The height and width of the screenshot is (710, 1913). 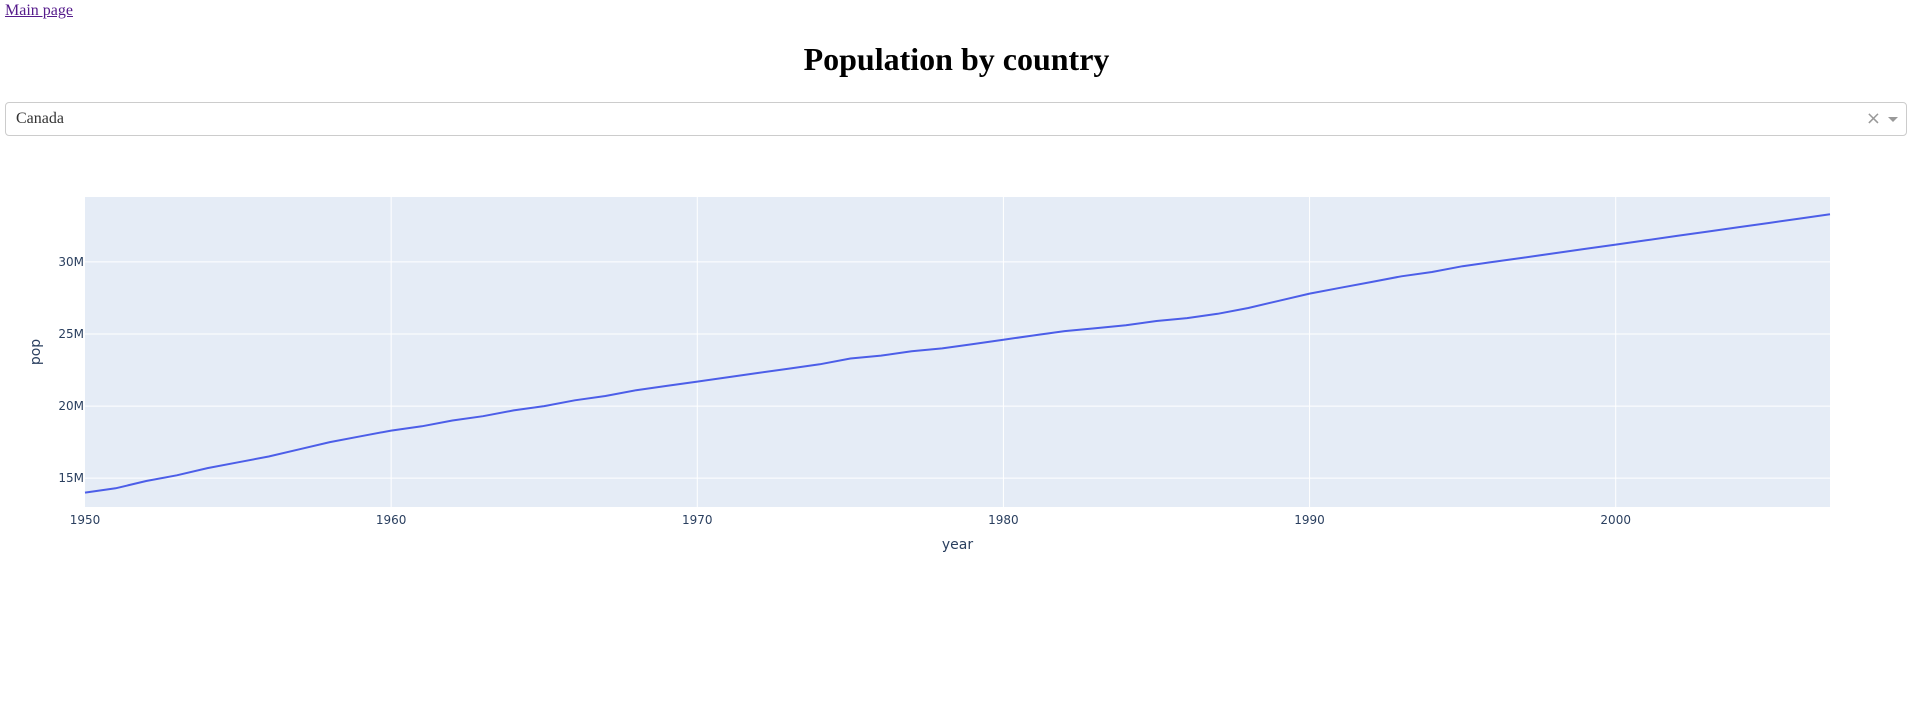 What do you see at coordinates (1615, 520) in the screenshot?
I see `x-tick-label: 2000` at bounding box center [1615, 520].